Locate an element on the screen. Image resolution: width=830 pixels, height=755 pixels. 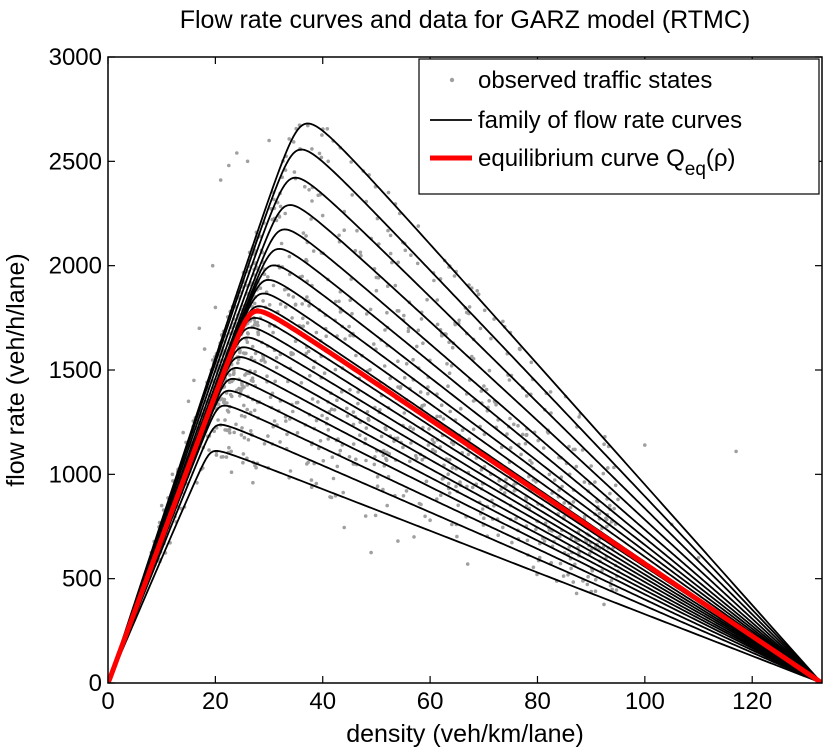
x-tick-label: 80 is located at coordinates (537, 701).